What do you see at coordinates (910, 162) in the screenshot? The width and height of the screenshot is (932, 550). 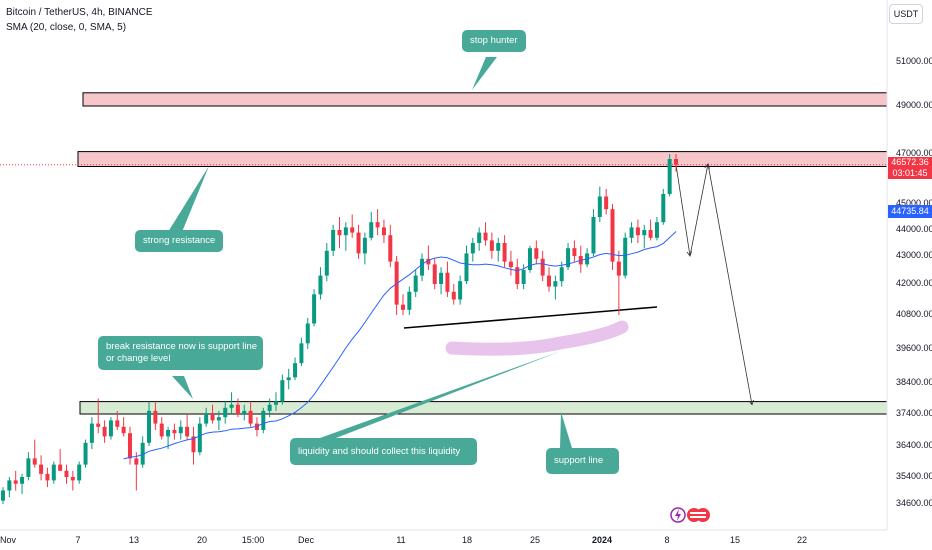 I see `last-price-value: 46572.36` at bounding box center [910, 162].